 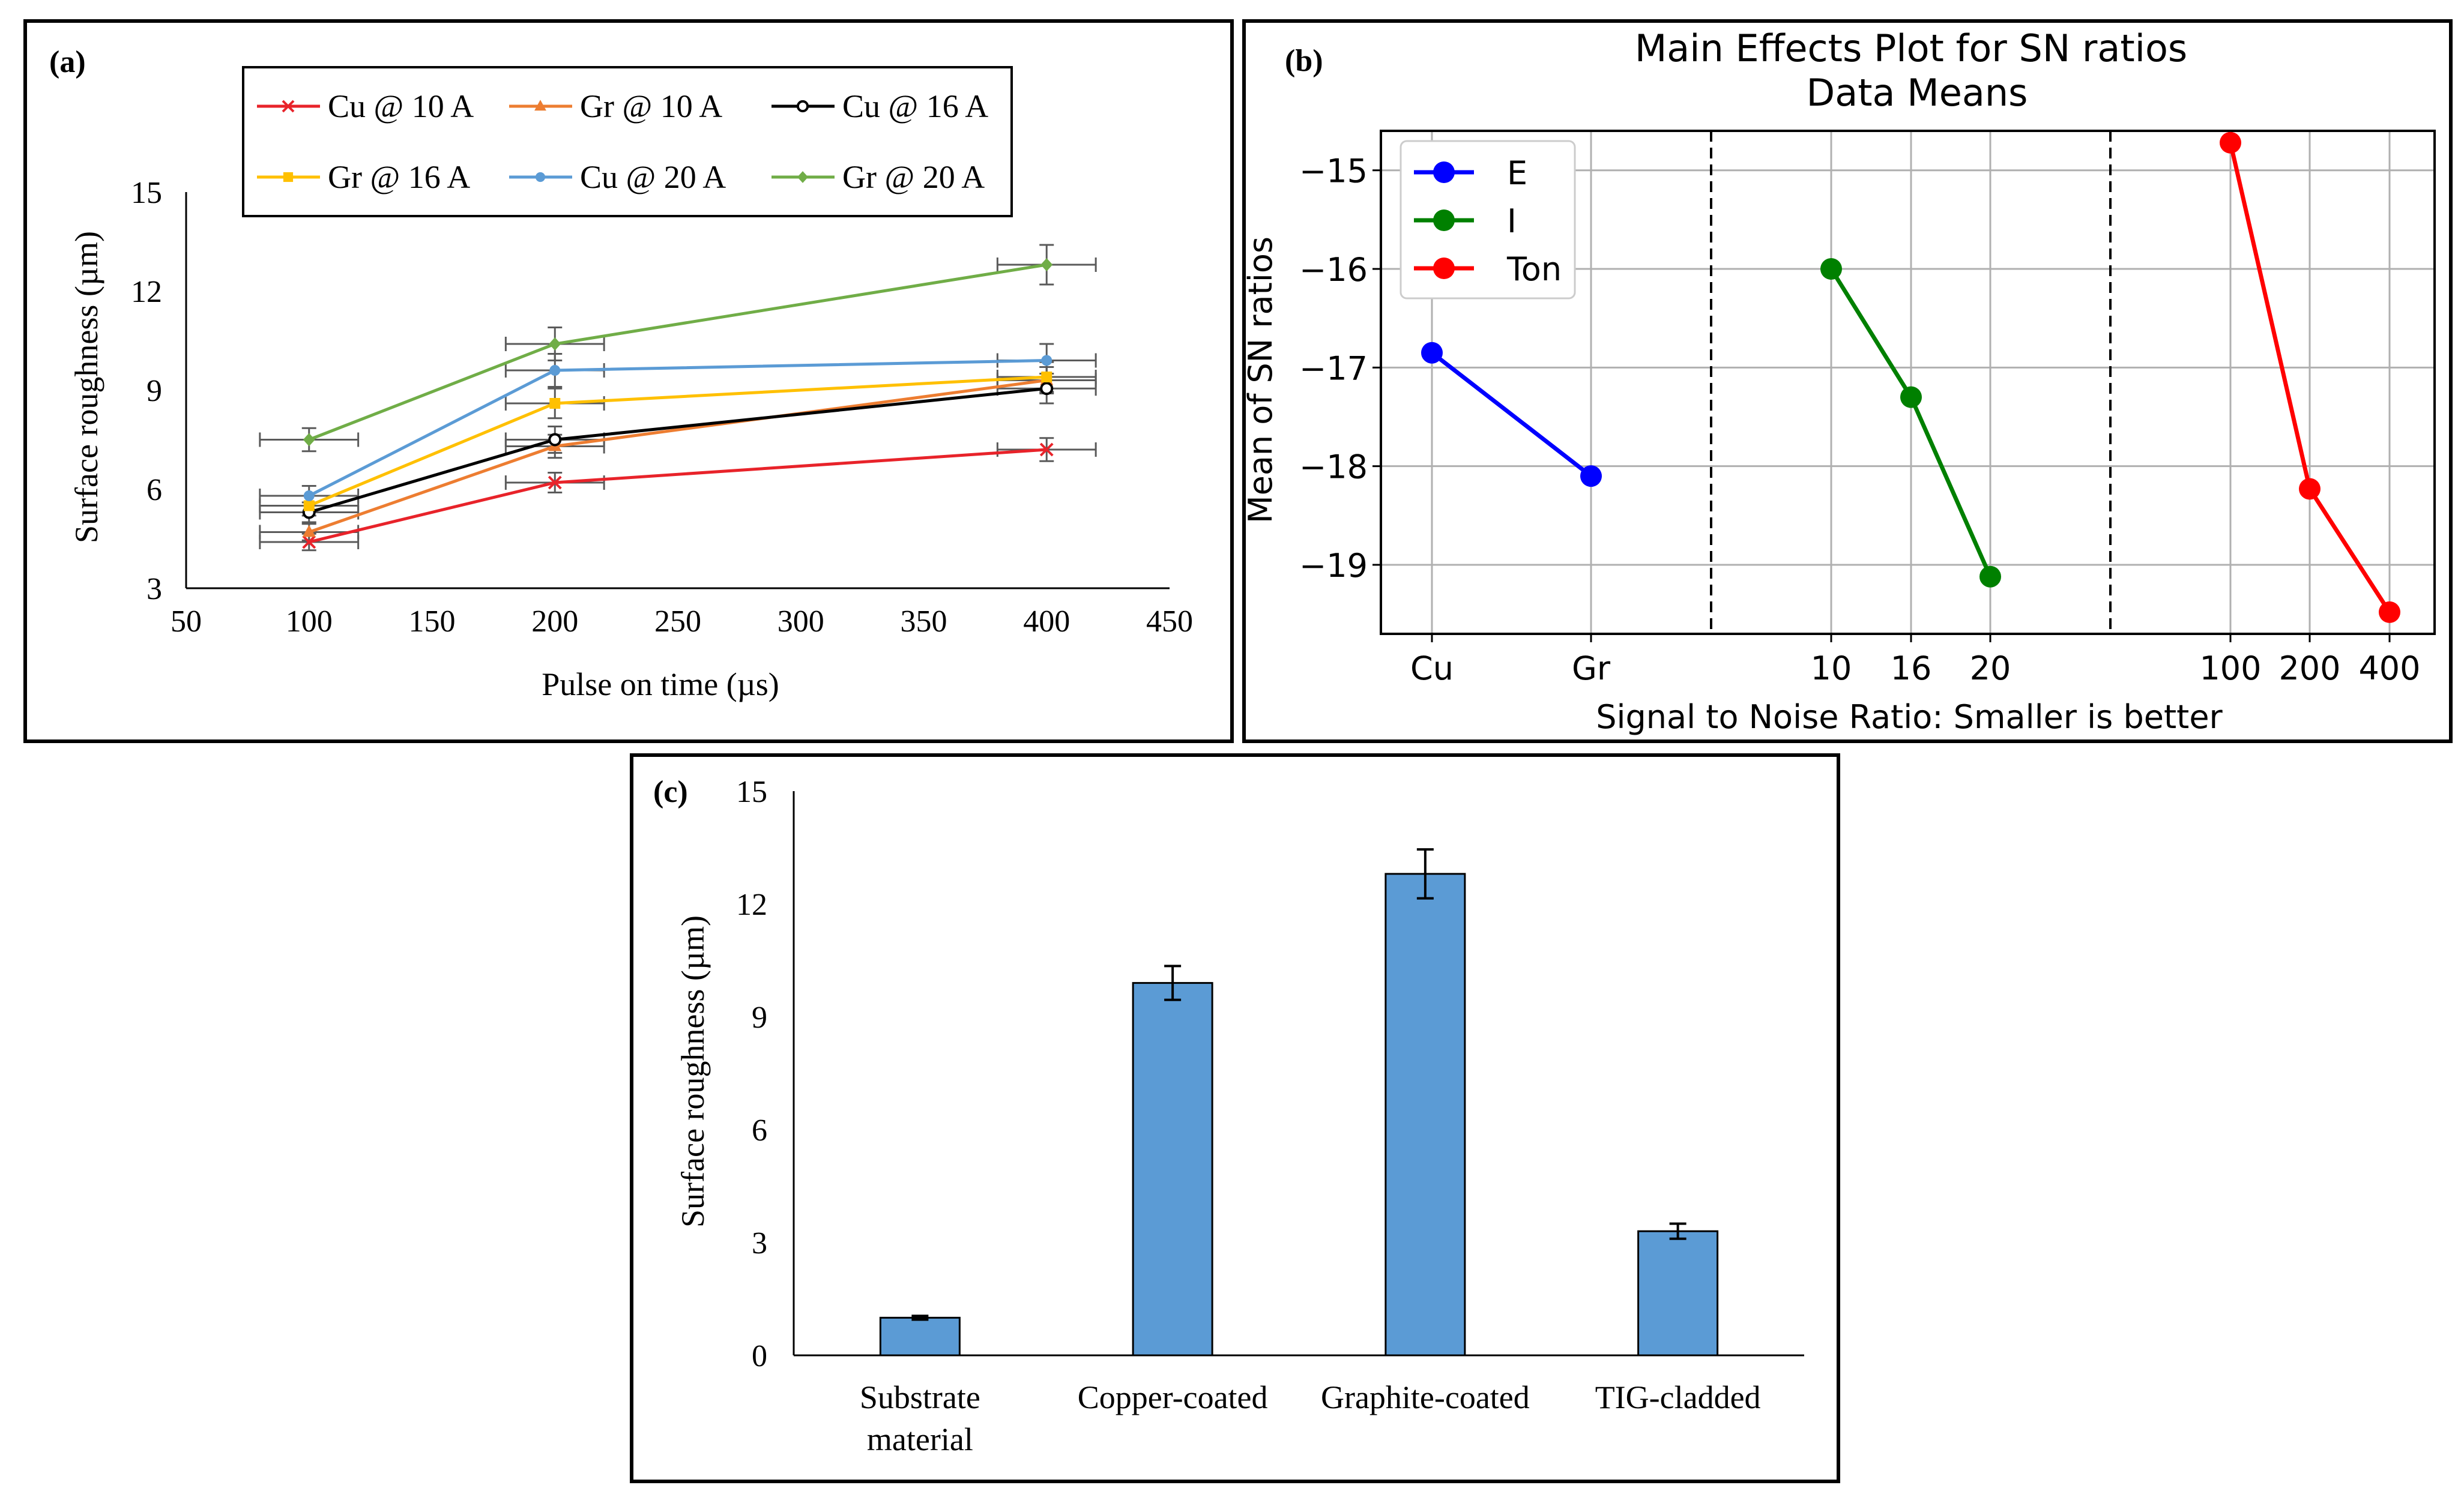 I want to click on b-x-tick-label: 10, so click(x=1831, y=668).